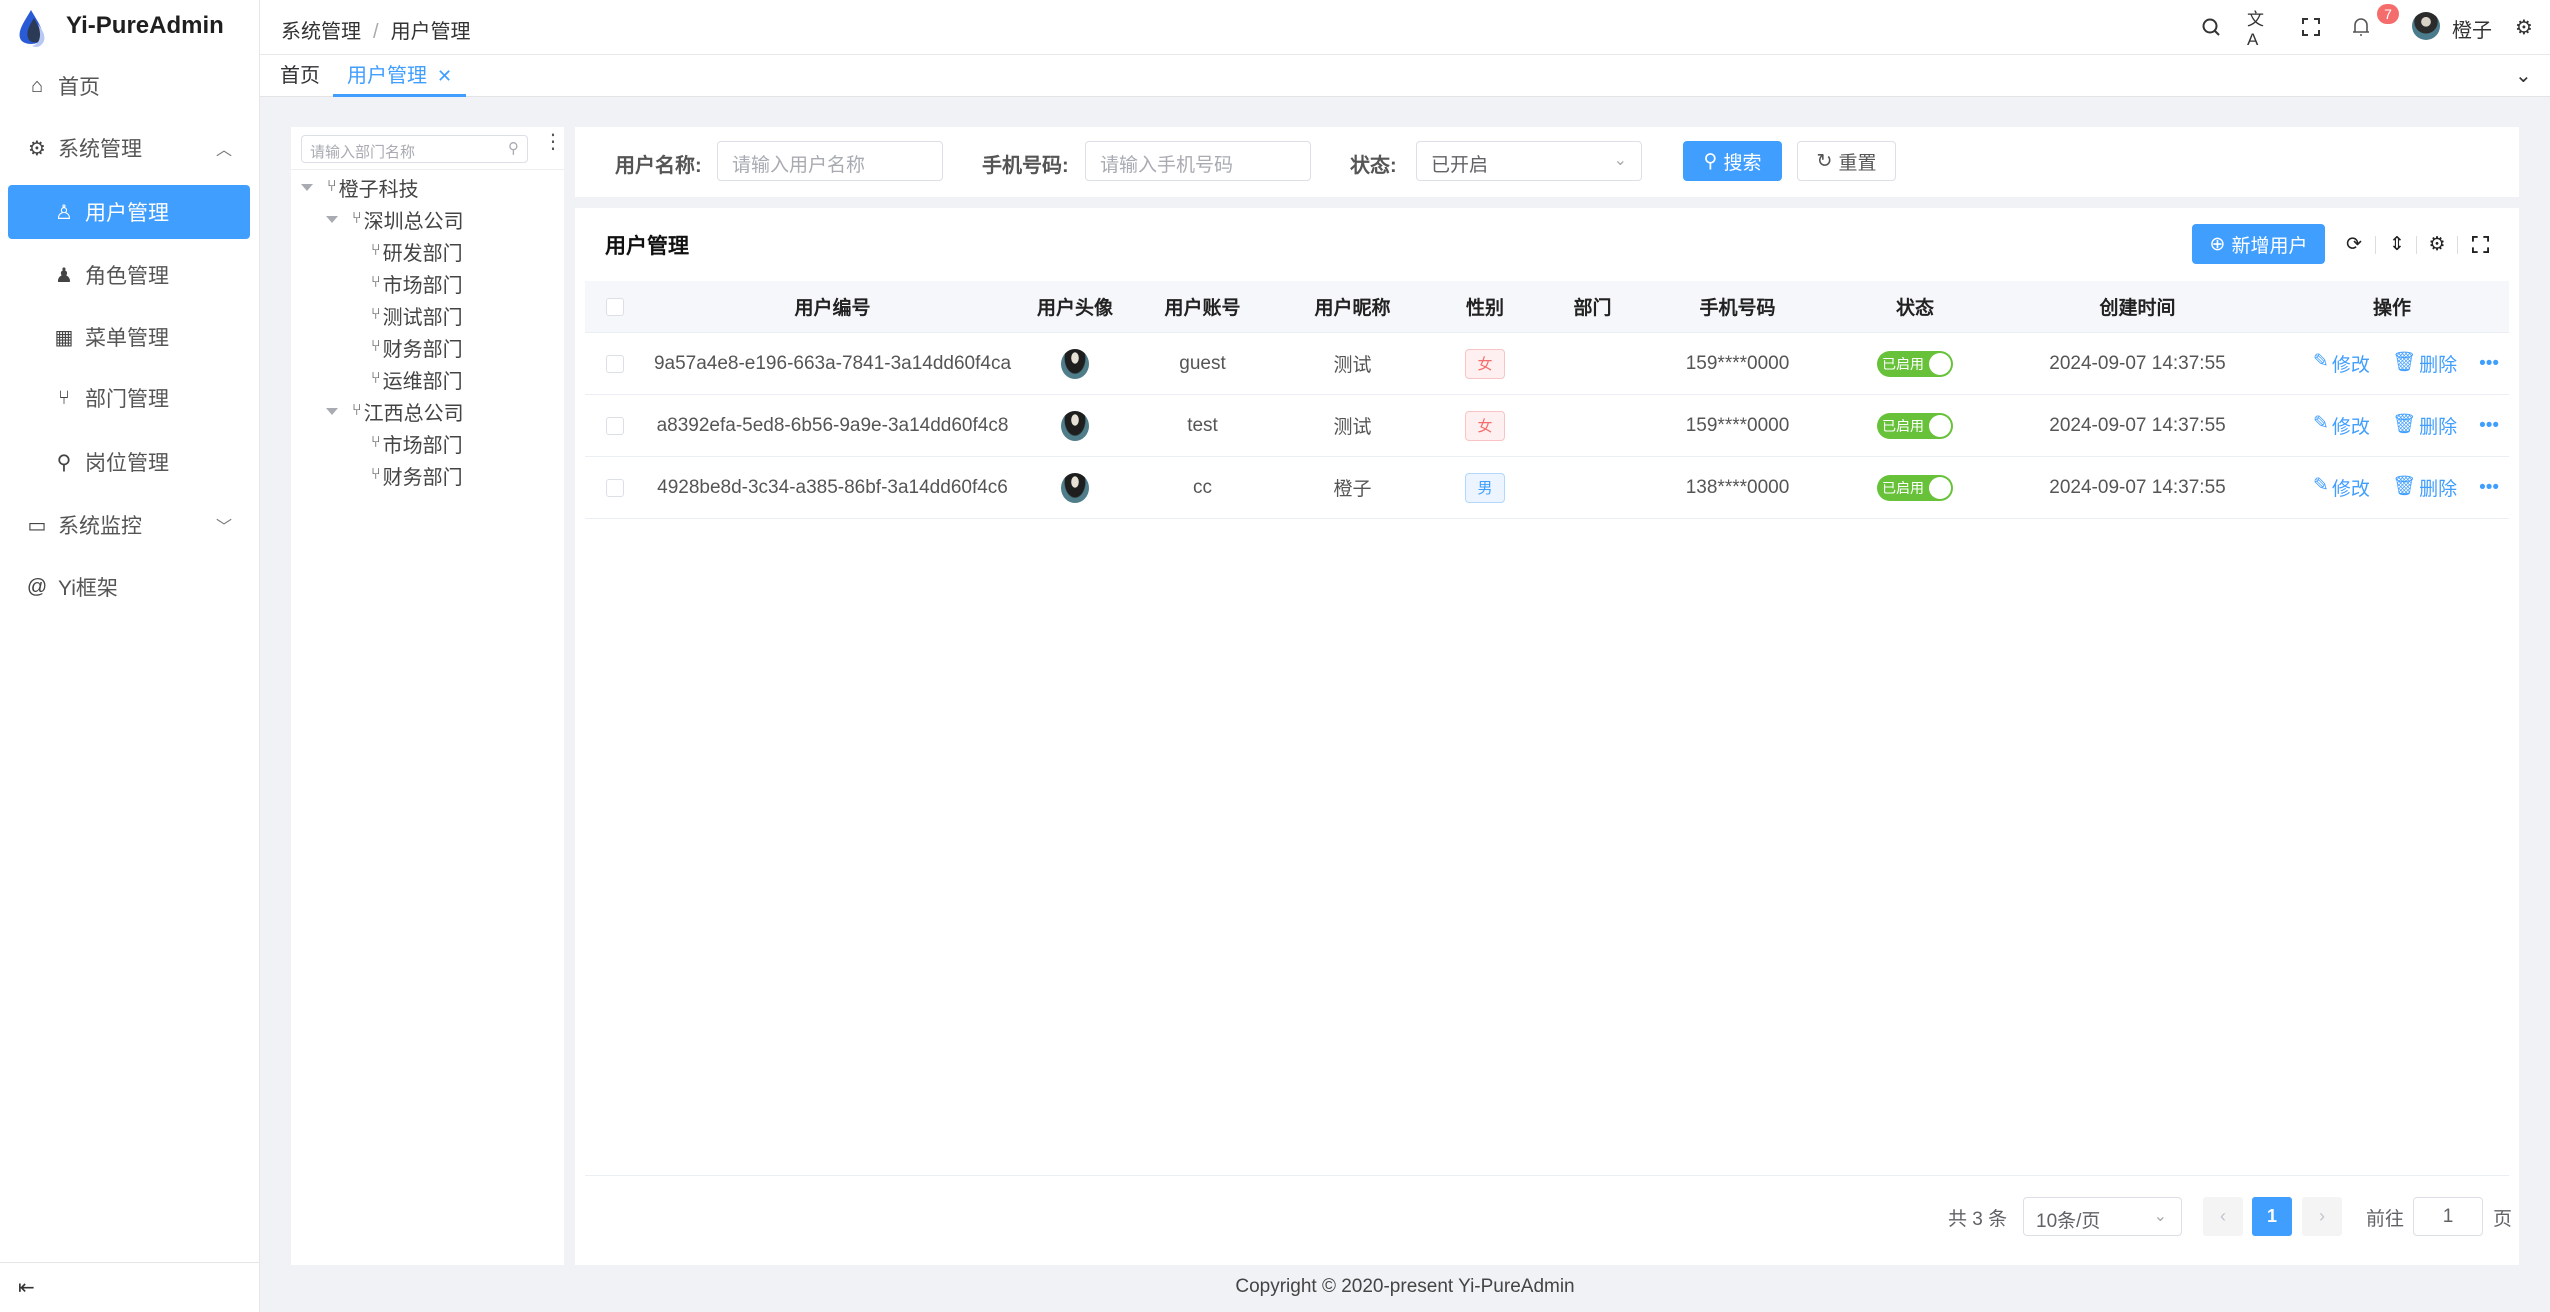  What do you see at coordinates (1075, 363) in the screenshot?
I see `avatar` at bounding box center [1075, 363].